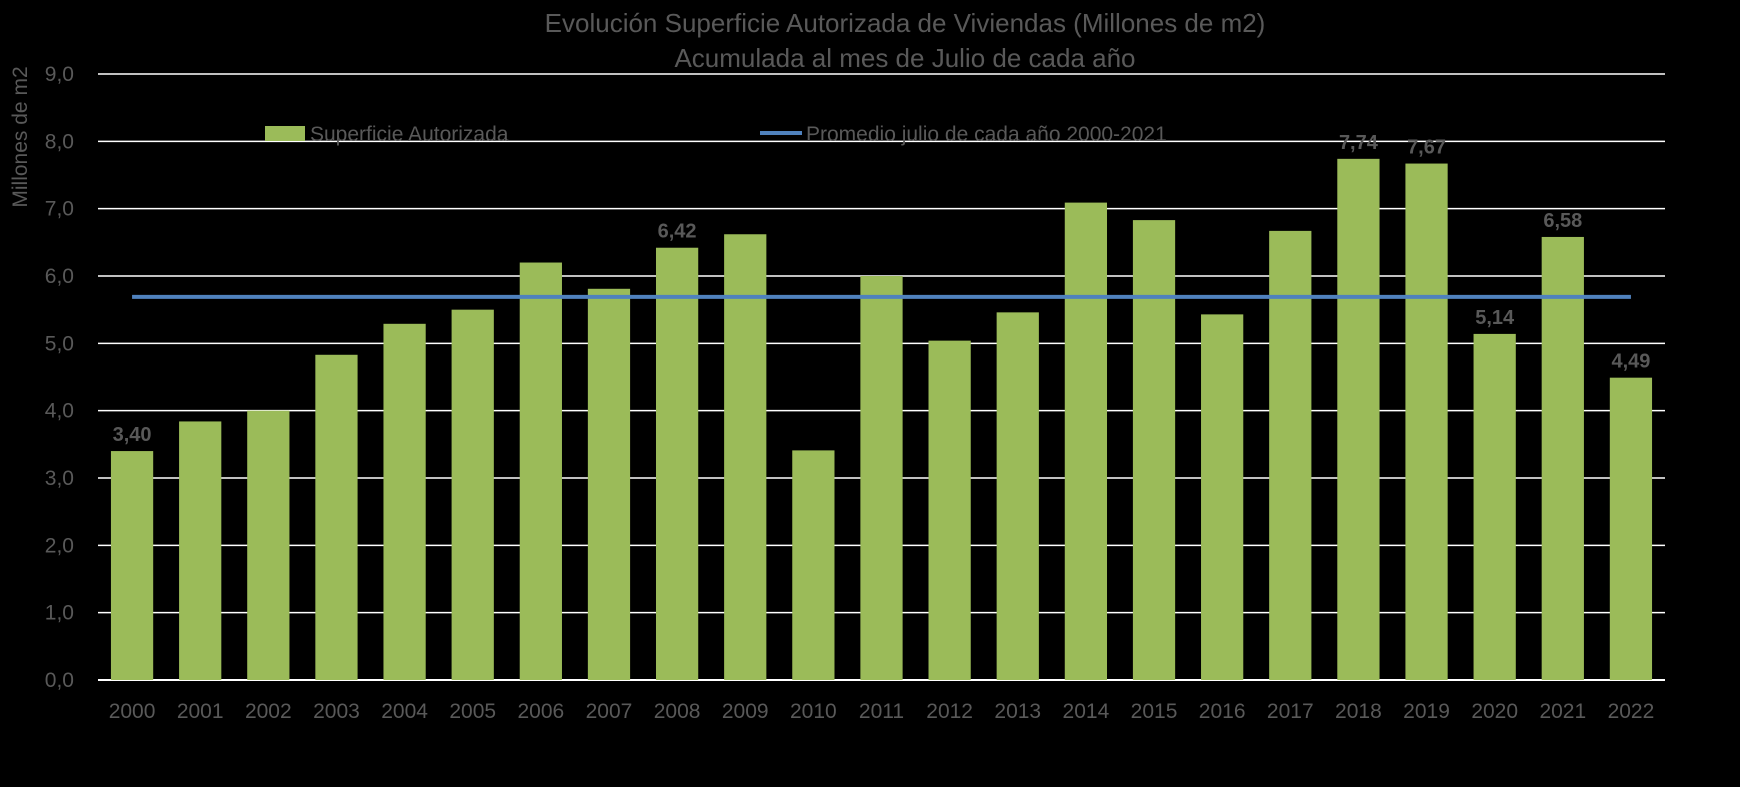 This screenshot has width=1740, height=787. What do you see at coordinates (1630, 362) in the screenshot?
I see `data-label-2022: 4,49` at bounding box center [1630, 362].